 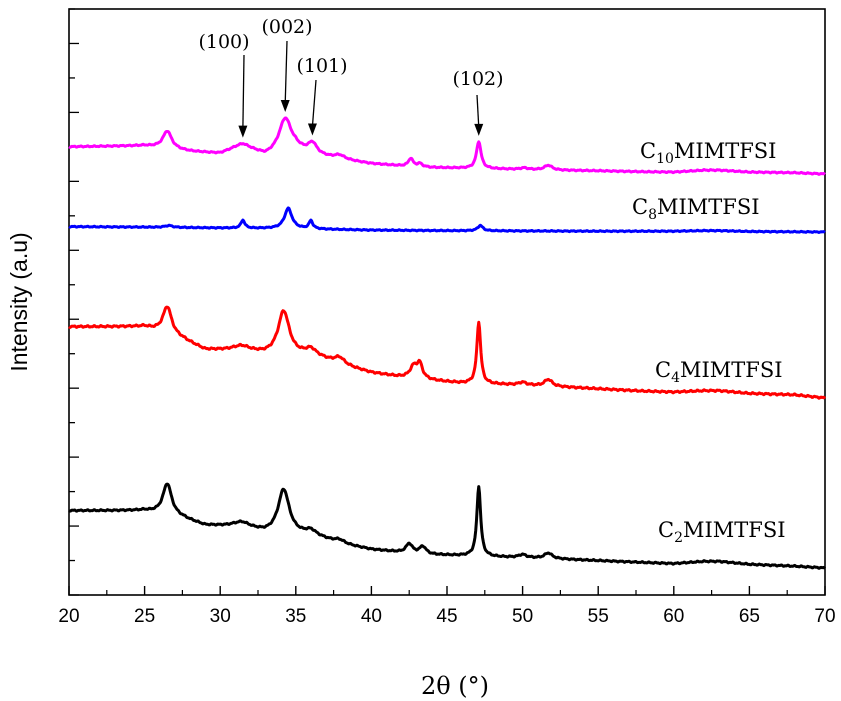 I want to click on series-label-C4: C4MIMTFSI, so click(x=719, y=372).